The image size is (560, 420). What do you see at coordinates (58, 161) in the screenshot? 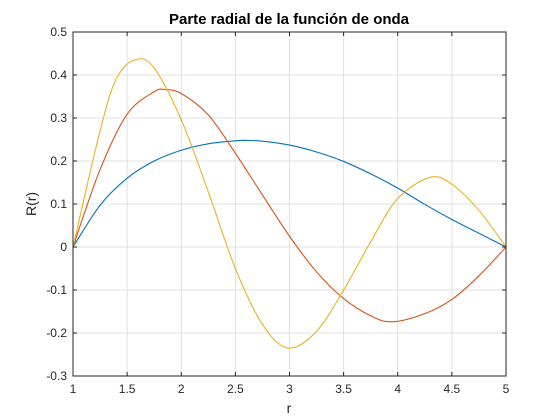
I see `y-tick-label: 0.2` at bounding box center [58, 161].